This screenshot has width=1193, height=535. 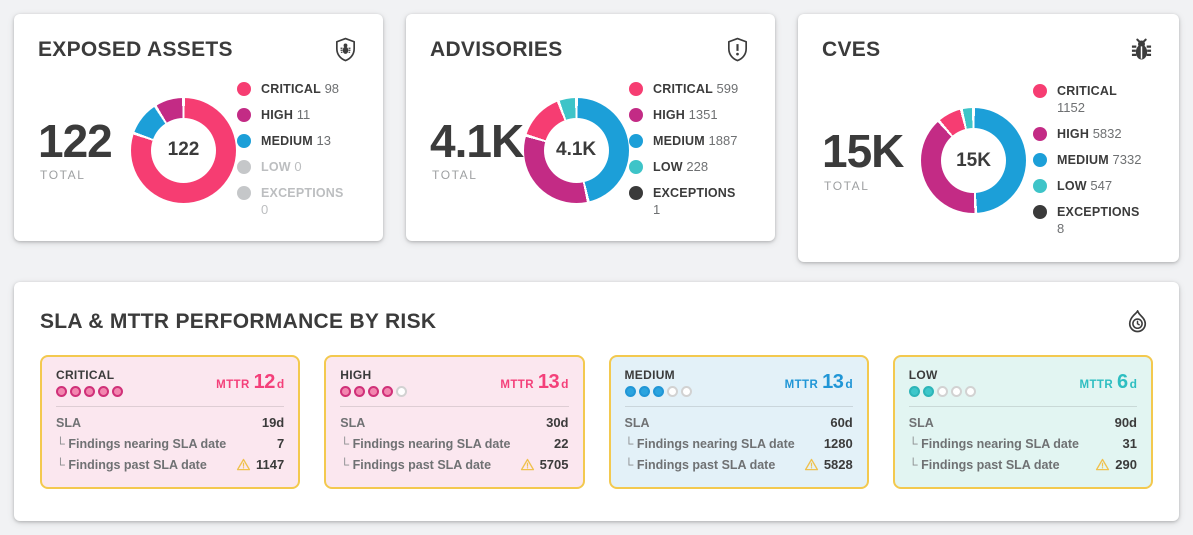 I want to click on total-value: 15K, so click(x=863, y=151).